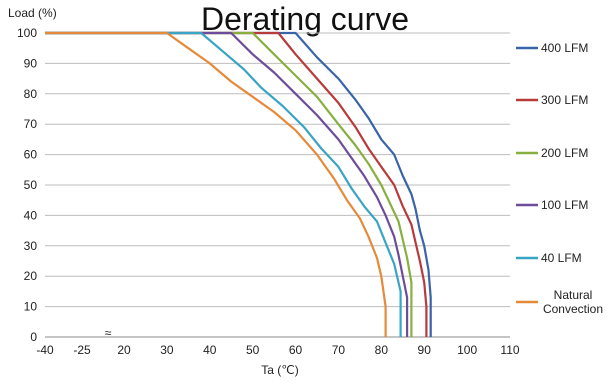 The width and height of the screenshot is (609, 385). I want to click on axis-break-mark: ≈, so click(108, 333).